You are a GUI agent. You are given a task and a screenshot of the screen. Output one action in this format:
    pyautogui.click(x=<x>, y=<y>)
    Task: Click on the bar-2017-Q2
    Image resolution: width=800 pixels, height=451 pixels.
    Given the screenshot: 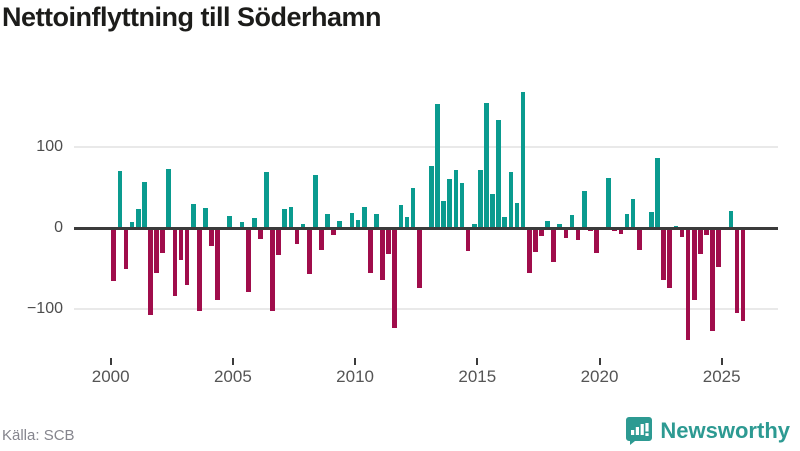 What is the action you would take?
    pyautogui.click(x=535, y=240)
    